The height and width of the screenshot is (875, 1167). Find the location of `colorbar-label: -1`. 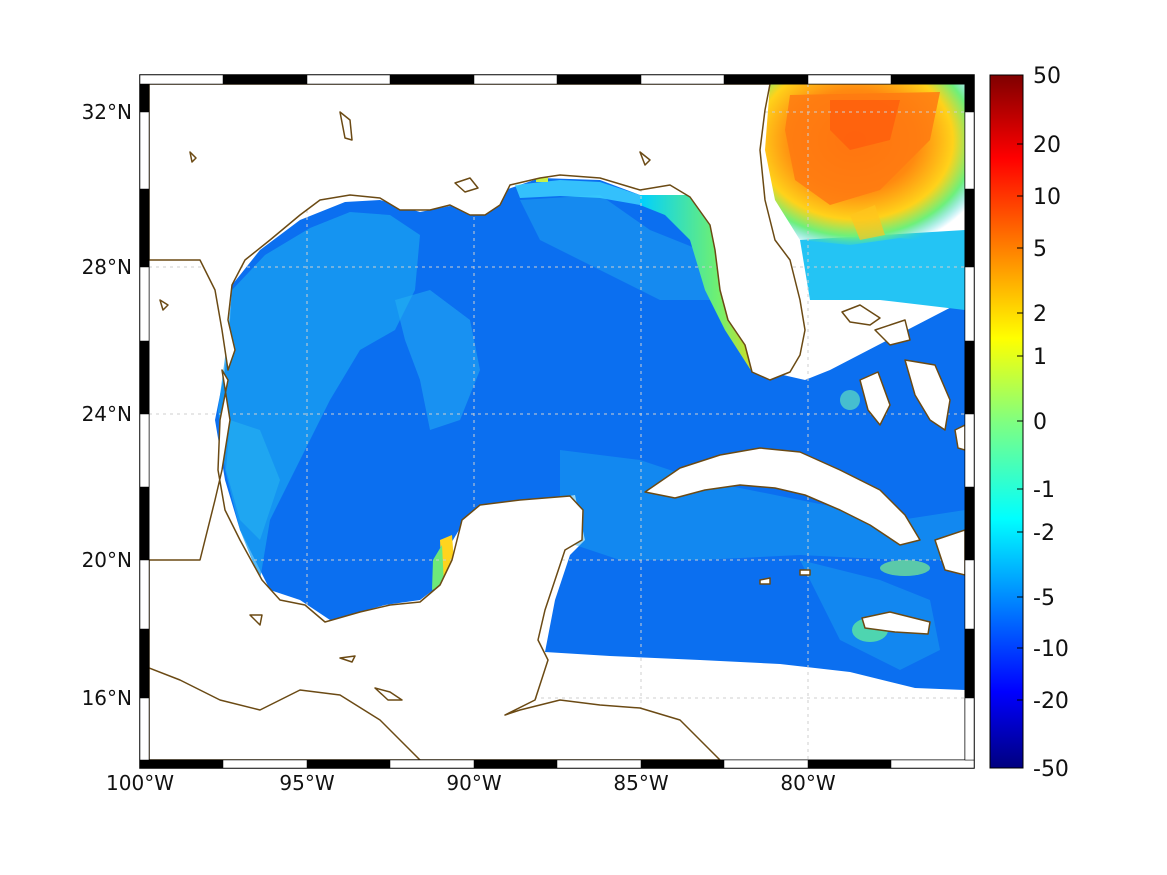

colorbar-label: -1 is located at coordinates (1044, 490).